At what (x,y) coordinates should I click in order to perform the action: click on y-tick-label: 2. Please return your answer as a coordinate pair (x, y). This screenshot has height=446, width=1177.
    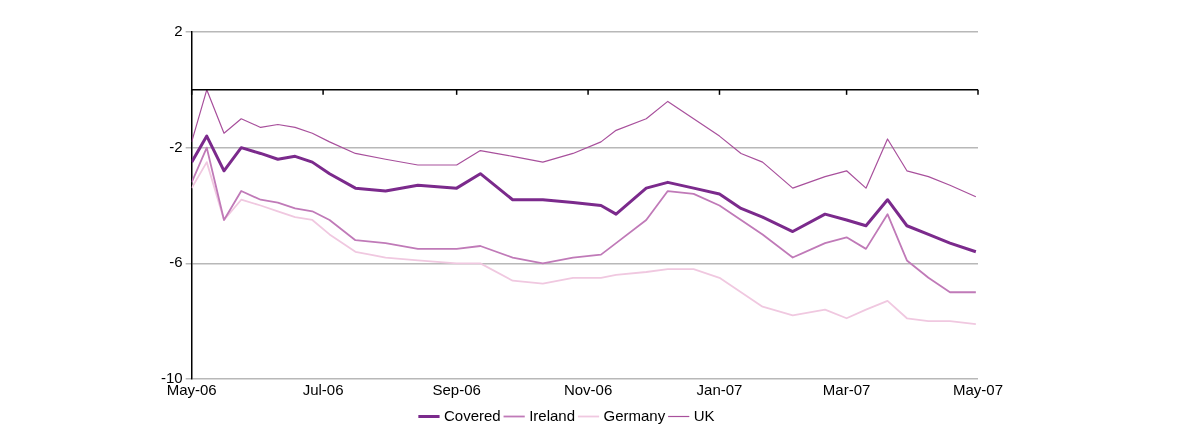
    Looking at the image, I should click on (178, 31).